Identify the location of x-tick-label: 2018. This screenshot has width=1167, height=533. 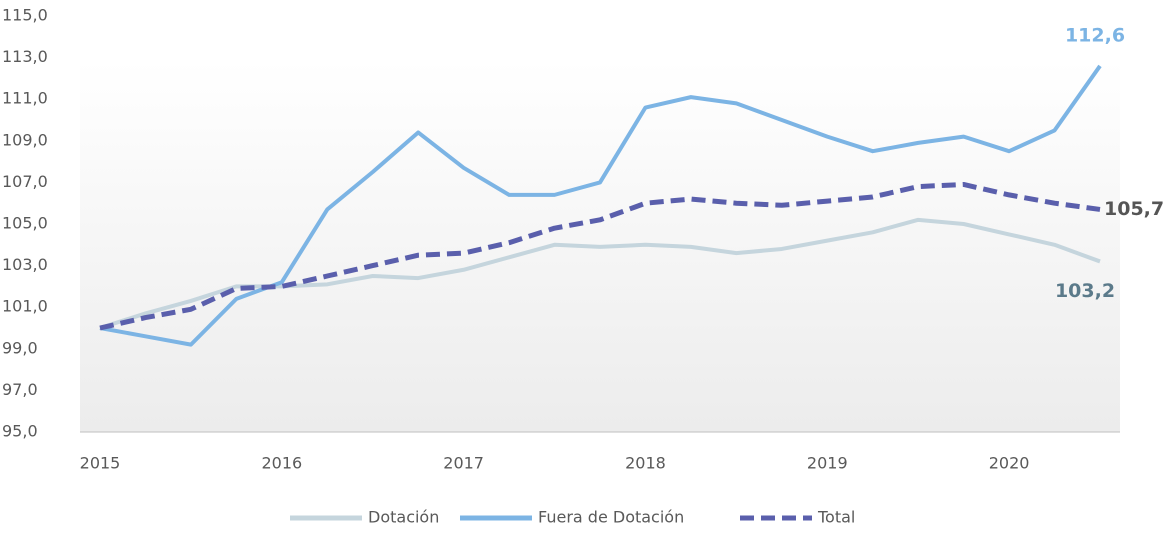
(645, 463).